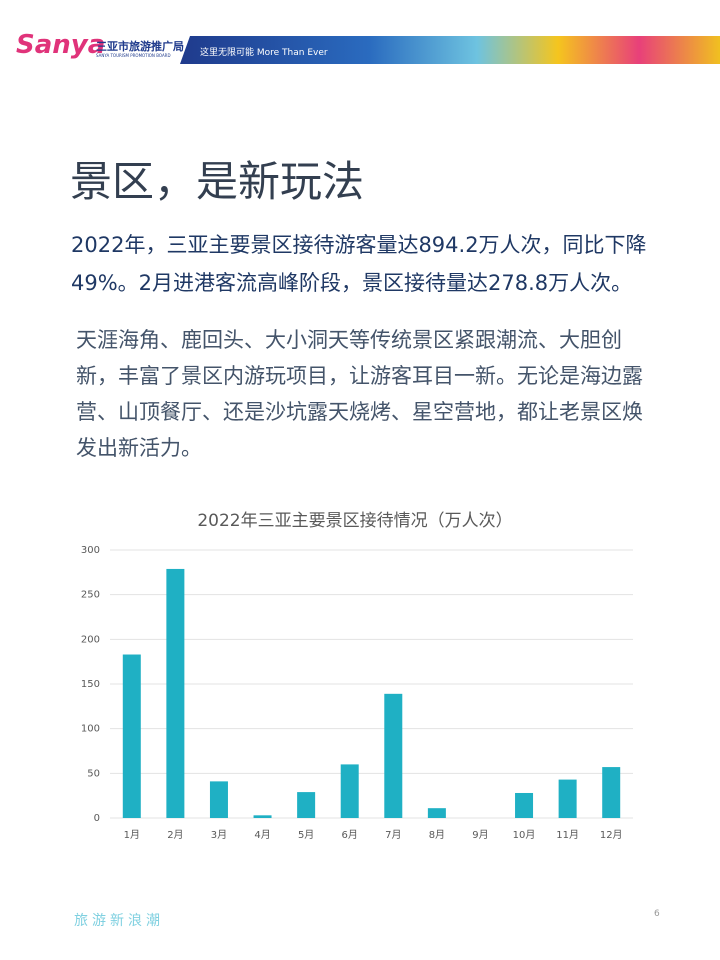 The image size is (720, 960). I want to click on x-tick-label: 1月, so click(132, 835).